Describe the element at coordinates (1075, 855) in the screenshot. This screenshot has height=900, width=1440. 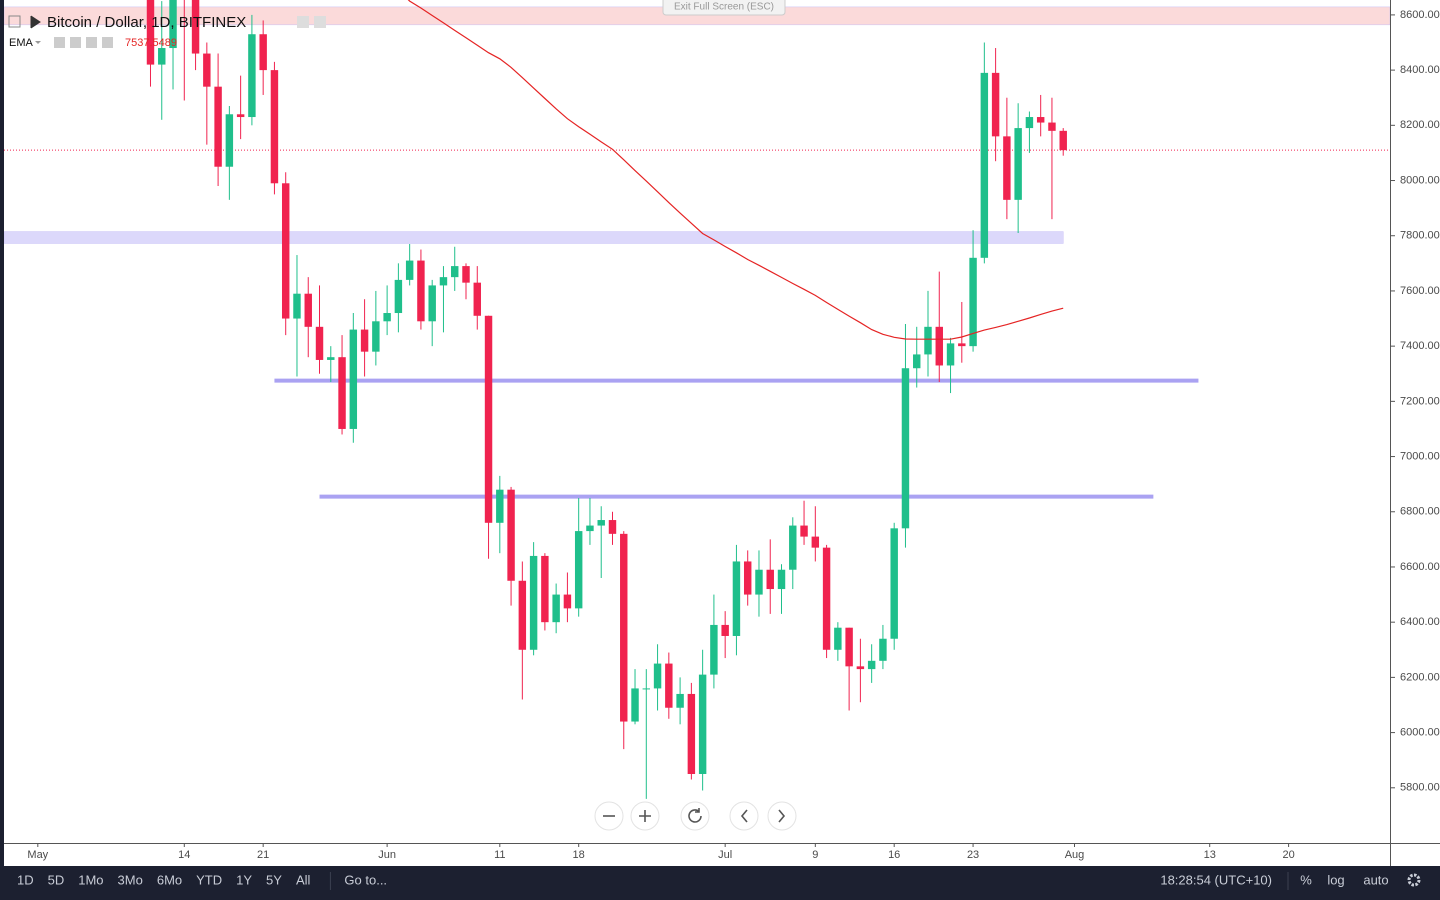
I see `x-tick-label: Aug` at that location.